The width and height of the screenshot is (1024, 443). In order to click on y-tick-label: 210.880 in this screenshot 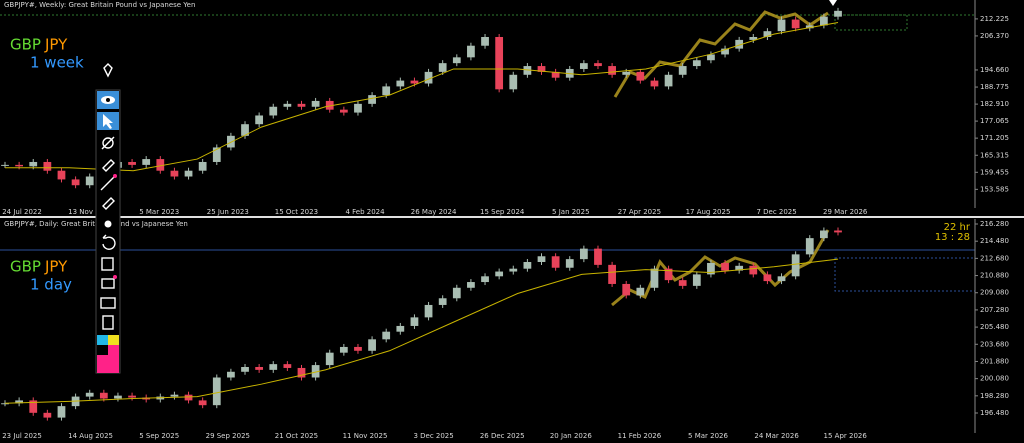, I will do `click(994, 276)`.